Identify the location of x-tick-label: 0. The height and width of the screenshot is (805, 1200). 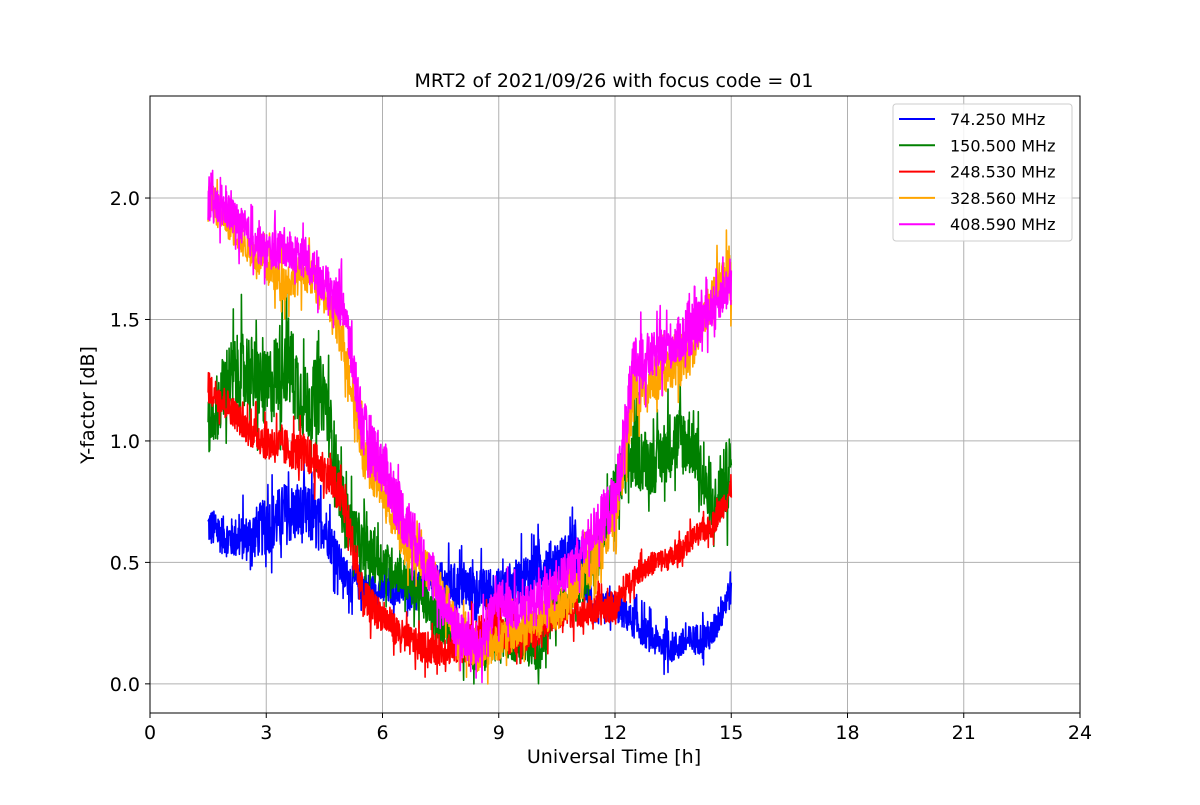
(150, 733).